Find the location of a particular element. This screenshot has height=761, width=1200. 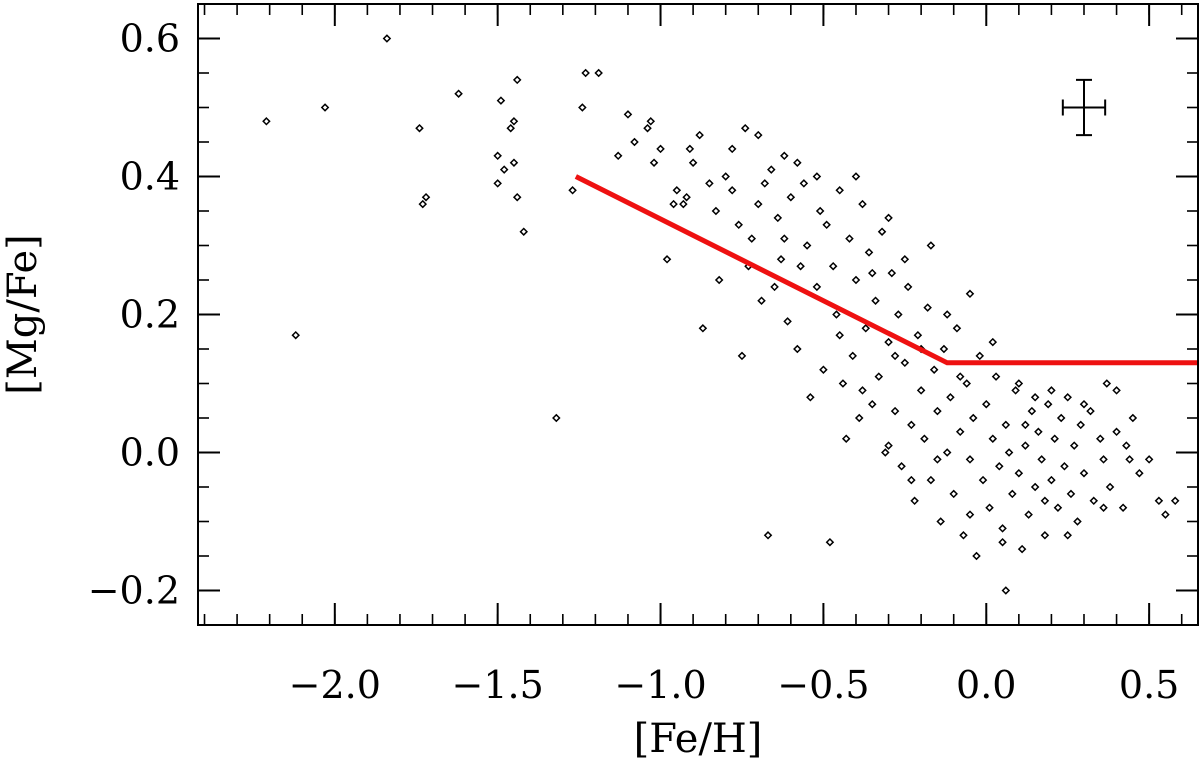

error-bar is located at coordinates (1084, 107).